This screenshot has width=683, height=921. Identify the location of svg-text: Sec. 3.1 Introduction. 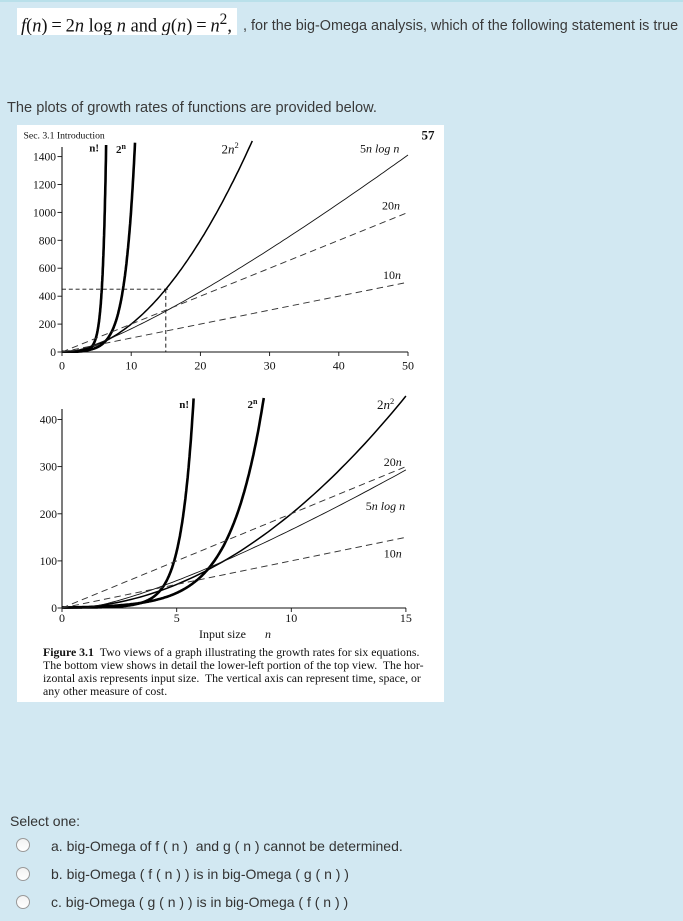
(64, 136).